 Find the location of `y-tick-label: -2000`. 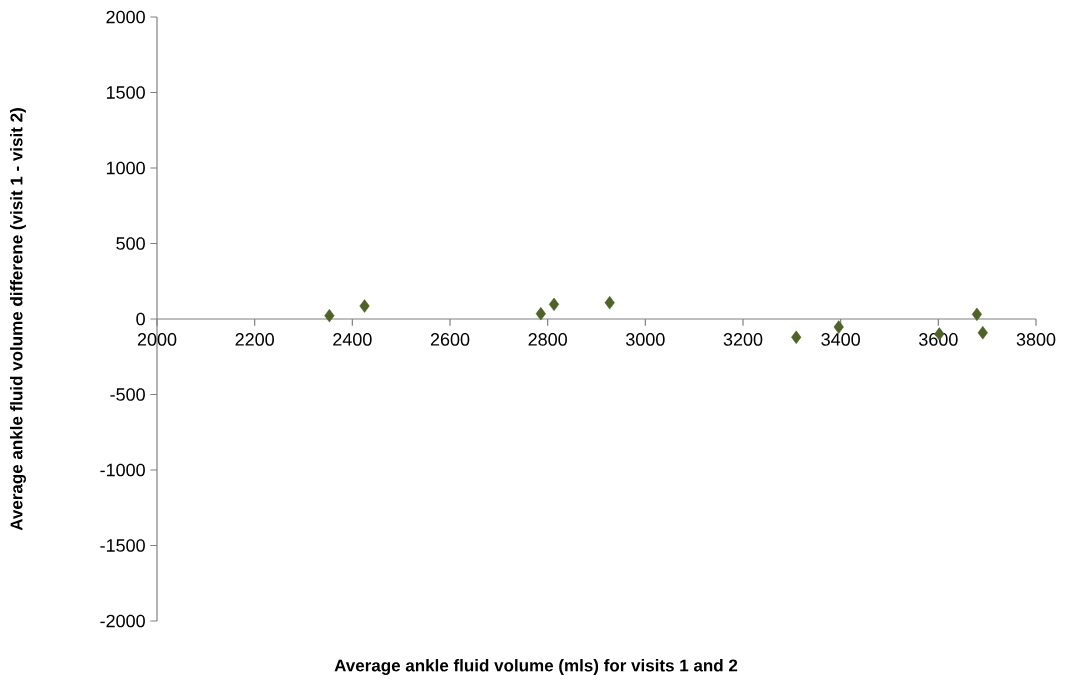

y-tick-label: -2000 is located at coordinates (122, 621).